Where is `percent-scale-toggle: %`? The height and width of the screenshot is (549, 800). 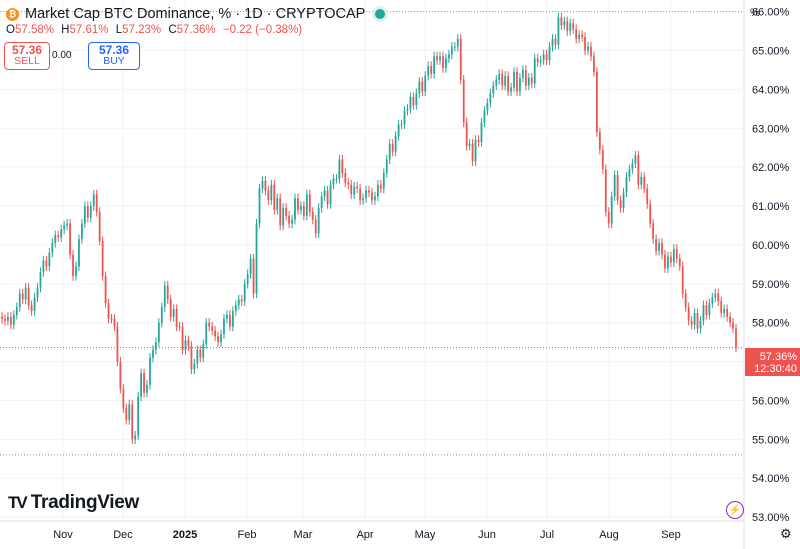
percent-scale-toggle: % is located at coordinates (755, 13).